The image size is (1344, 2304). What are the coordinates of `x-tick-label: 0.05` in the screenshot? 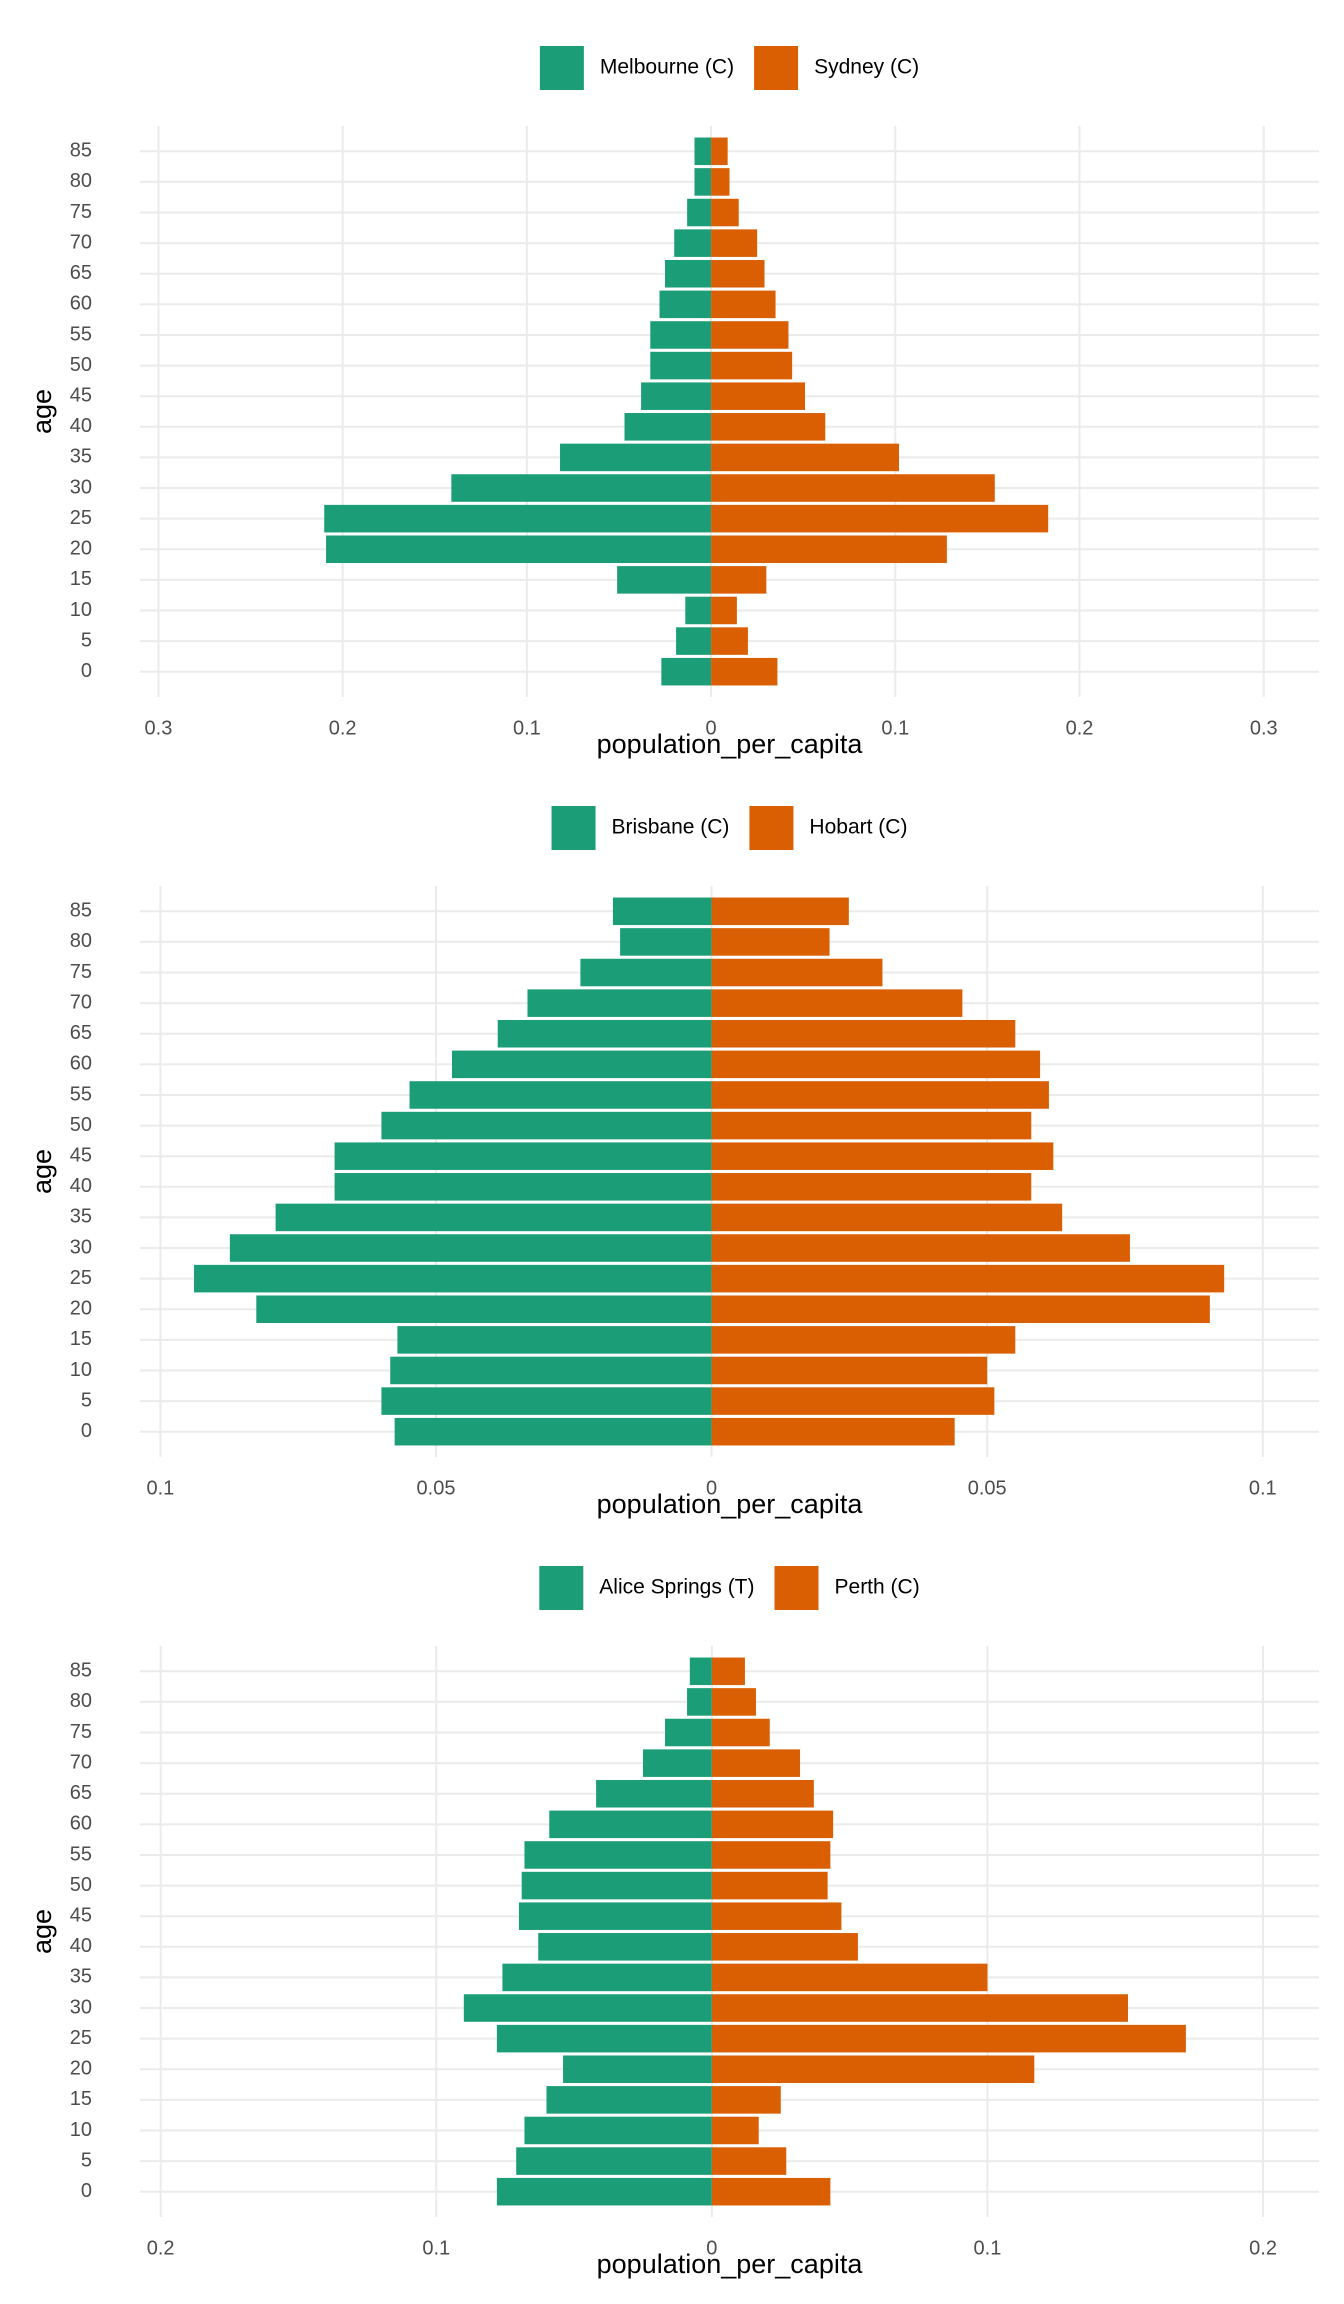 It's located at (436, 1488).